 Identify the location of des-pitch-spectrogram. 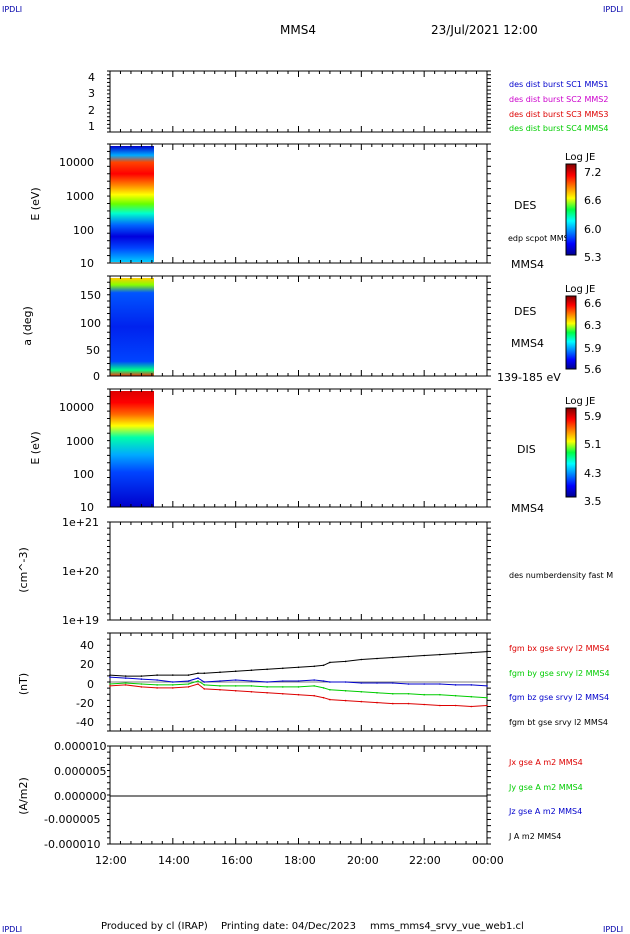
(132, 327).